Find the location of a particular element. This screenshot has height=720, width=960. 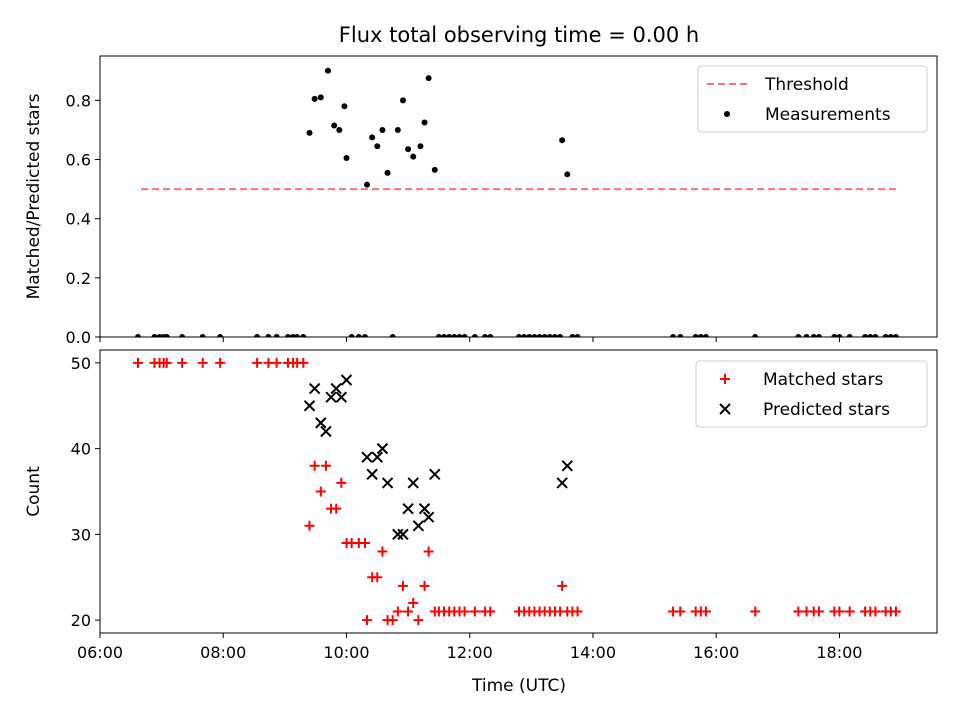

legend-label: Measurements is located at coordinates (828, 115).